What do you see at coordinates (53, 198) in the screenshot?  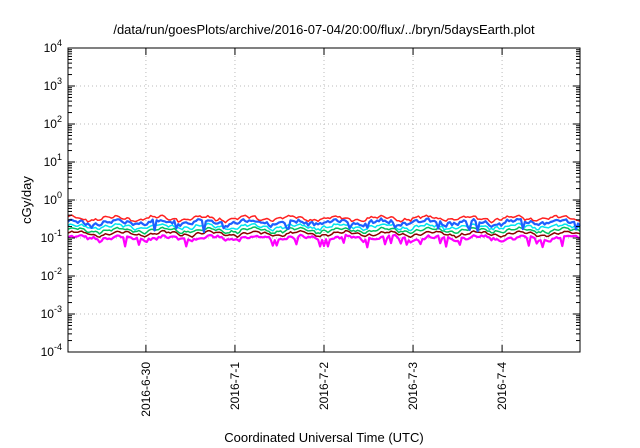 I see `y-tick-label: 10⁰` at bounding box center [53, 198].